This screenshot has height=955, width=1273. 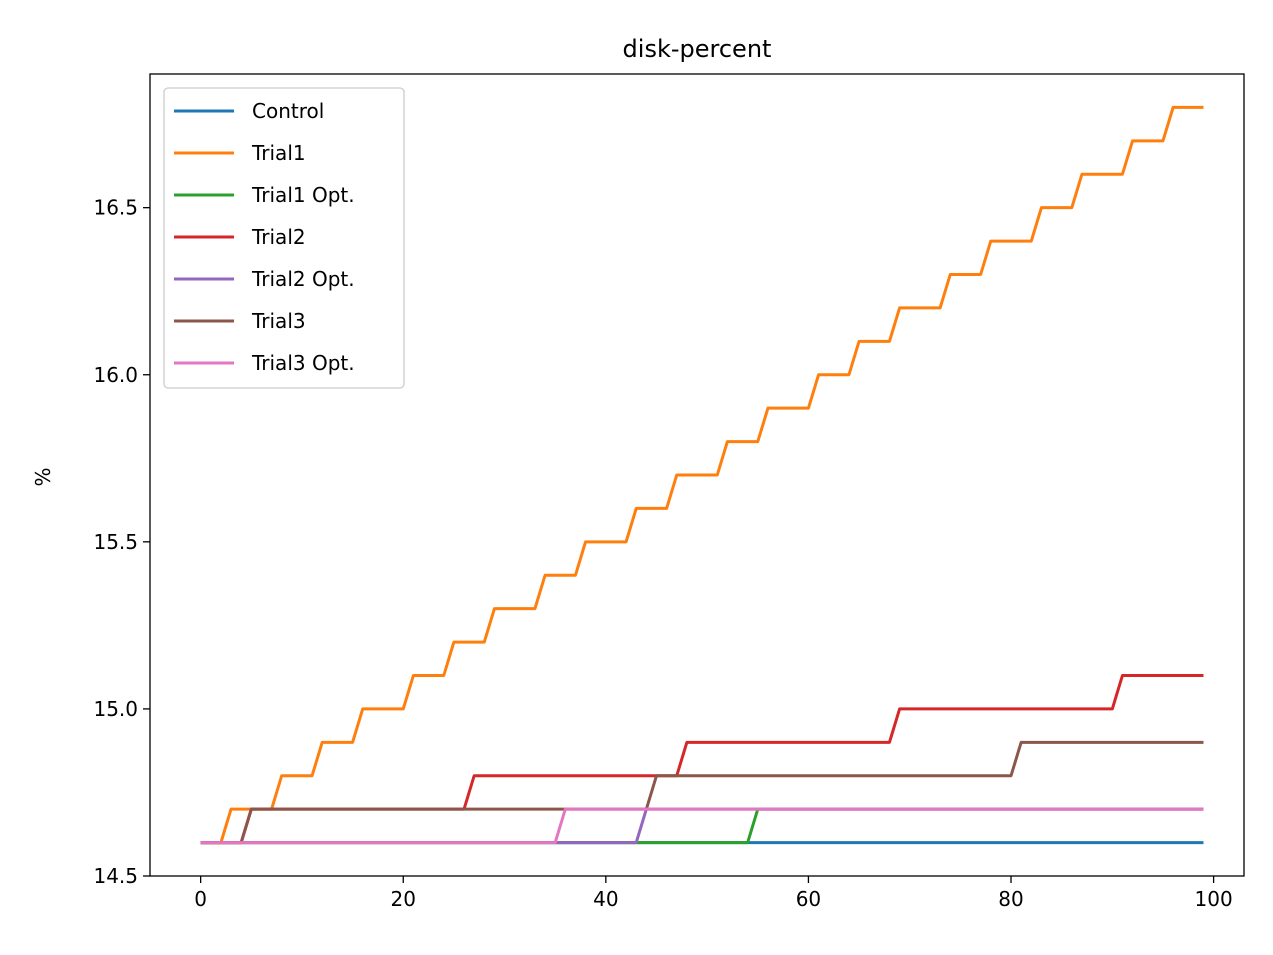 What do you see at coordinates (713, 893) in the screenshot?
I see `x-axis-ticks: 0 20 40 60 80 100` at bounding box center [713, 893].